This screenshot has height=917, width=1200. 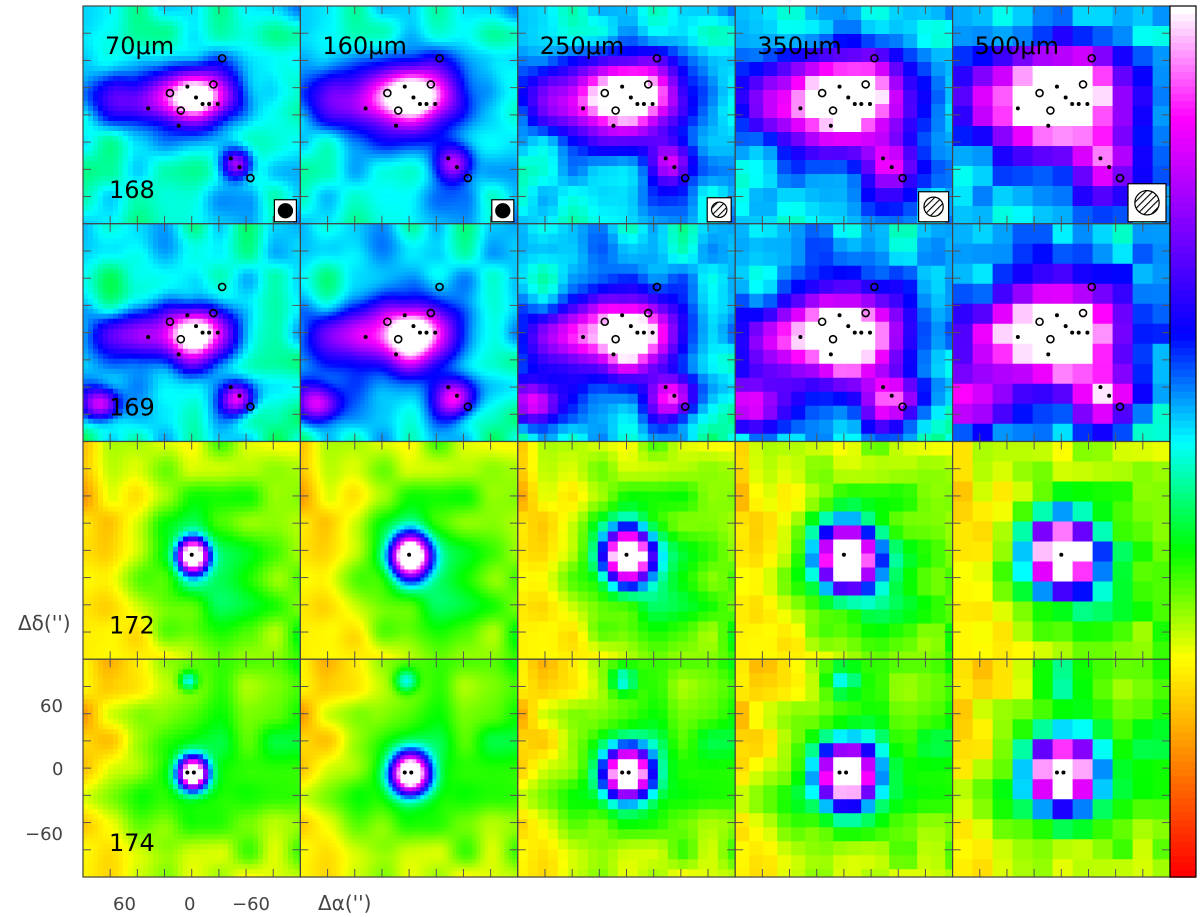 What do you see at coordinates (44, 834) in the screenshot?
I see `y-tick-label-minus60: −60` at bounding box center [44, 834].